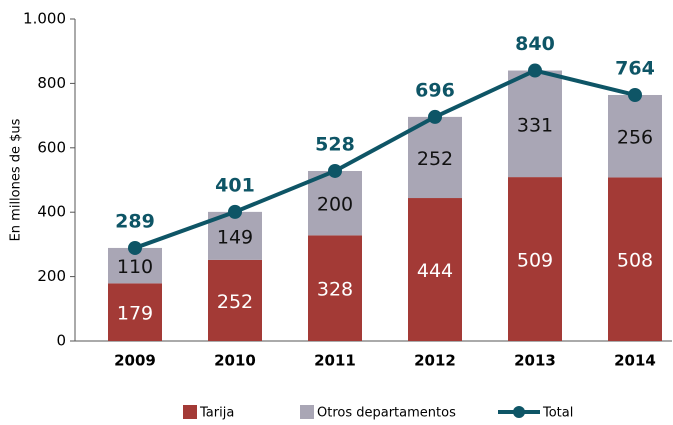  I want to click on y-tick-label: 600, so click(51, 147).